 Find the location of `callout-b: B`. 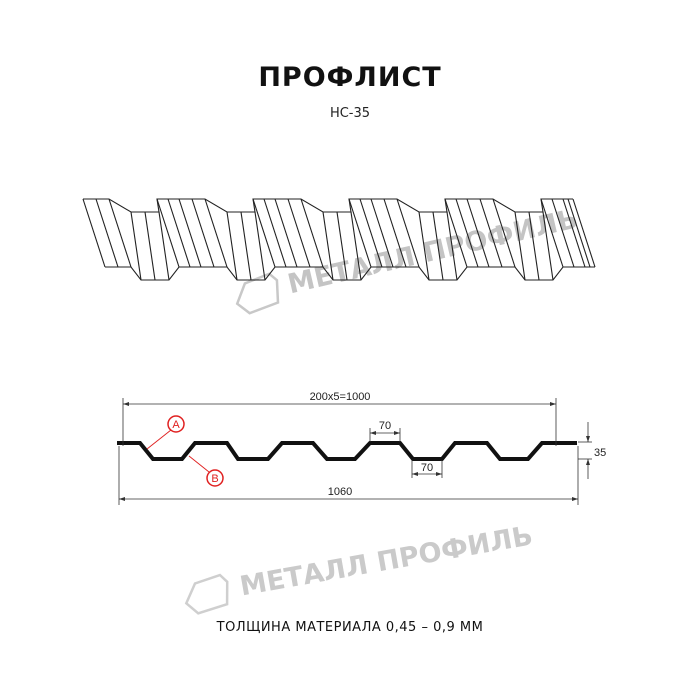

callout-b: B is located at coordinates (206, 471).